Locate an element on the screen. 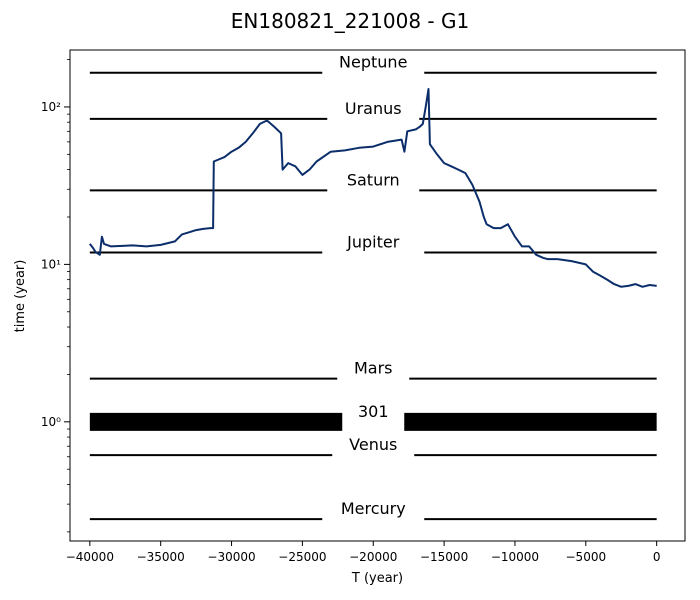 The image size is (700, 600). x-tick-label: −15000 is located at coordinates (444, 557).